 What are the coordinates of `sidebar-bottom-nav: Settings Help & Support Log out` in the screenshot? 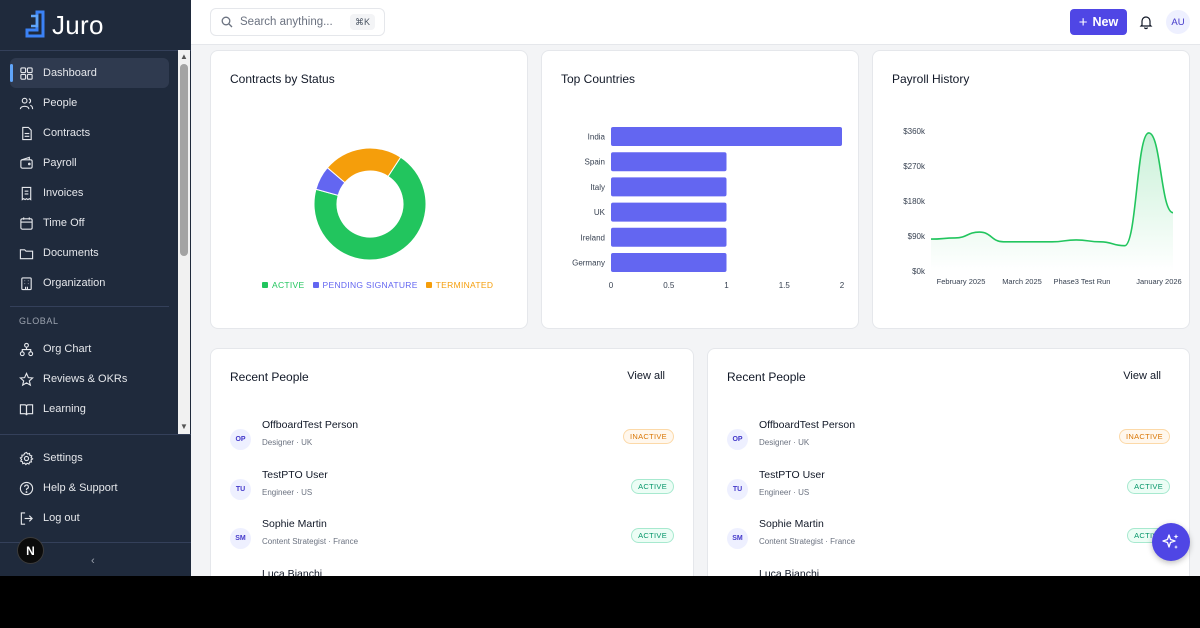 It's located at (95, 488).